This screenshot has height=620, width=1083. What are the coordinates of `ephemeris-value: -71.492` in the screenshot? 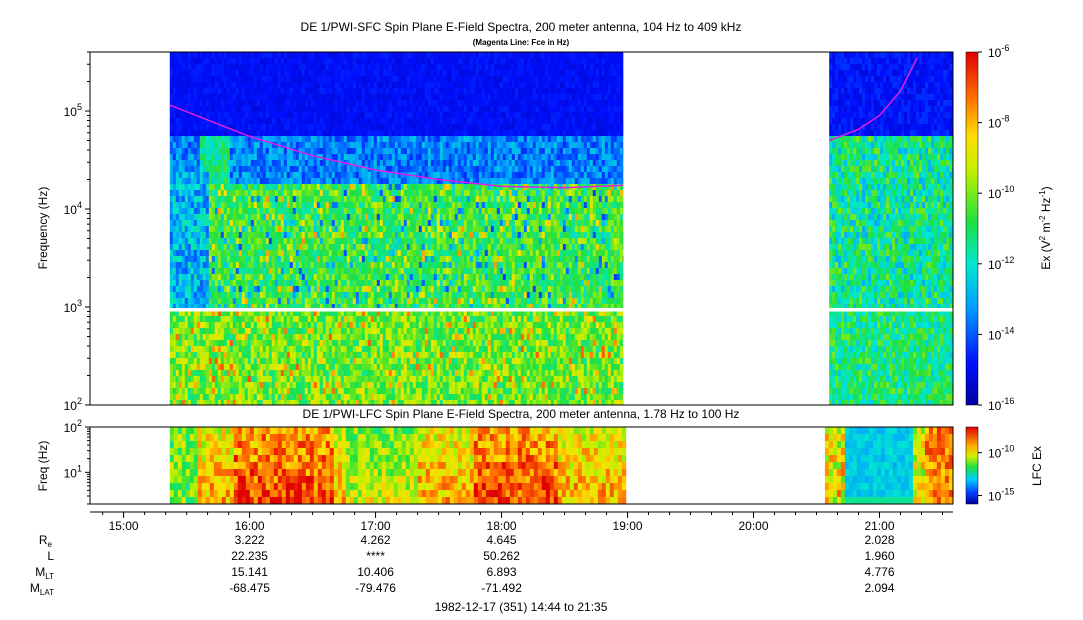 It's located at (501, 588).